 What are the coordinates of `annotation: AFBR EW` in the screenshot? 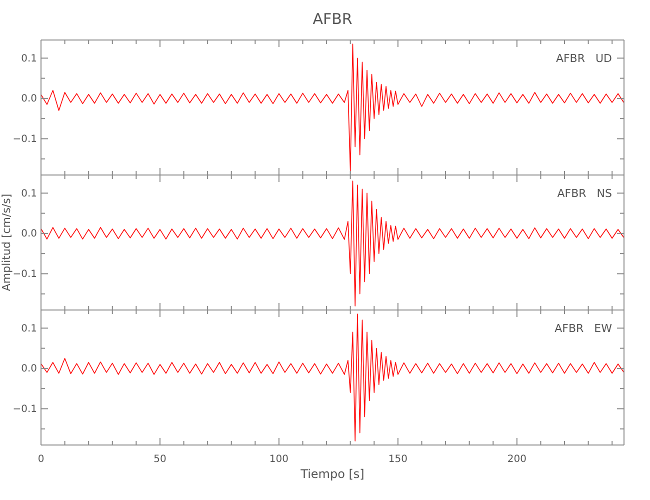 It's located at (583, 328).